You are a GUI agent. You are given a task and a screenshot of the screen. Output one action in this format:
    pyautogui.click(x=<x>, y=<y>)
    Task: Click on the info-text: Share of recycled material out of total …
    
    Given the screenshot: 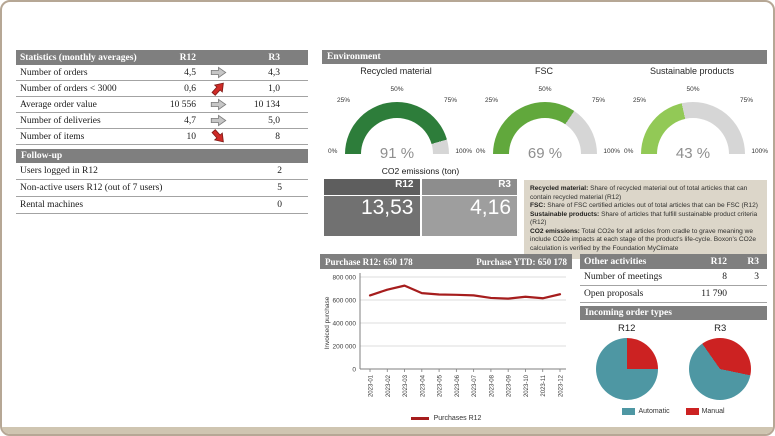 What is the action you would take?
    pyautogui.click(x=639, y=193)
    